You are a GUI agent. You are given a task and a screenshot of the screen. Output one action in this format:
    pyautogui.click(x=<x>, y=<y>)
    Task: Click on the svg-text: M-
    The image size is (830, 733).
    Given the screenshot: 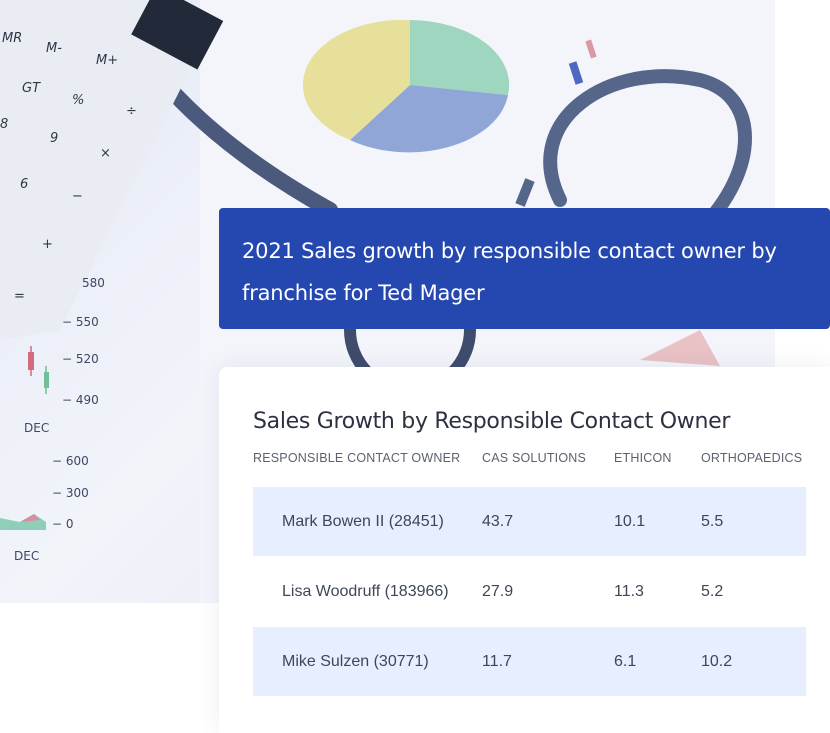 What is the action you would take?
    pyautogui.click(x=54, y=48)
    